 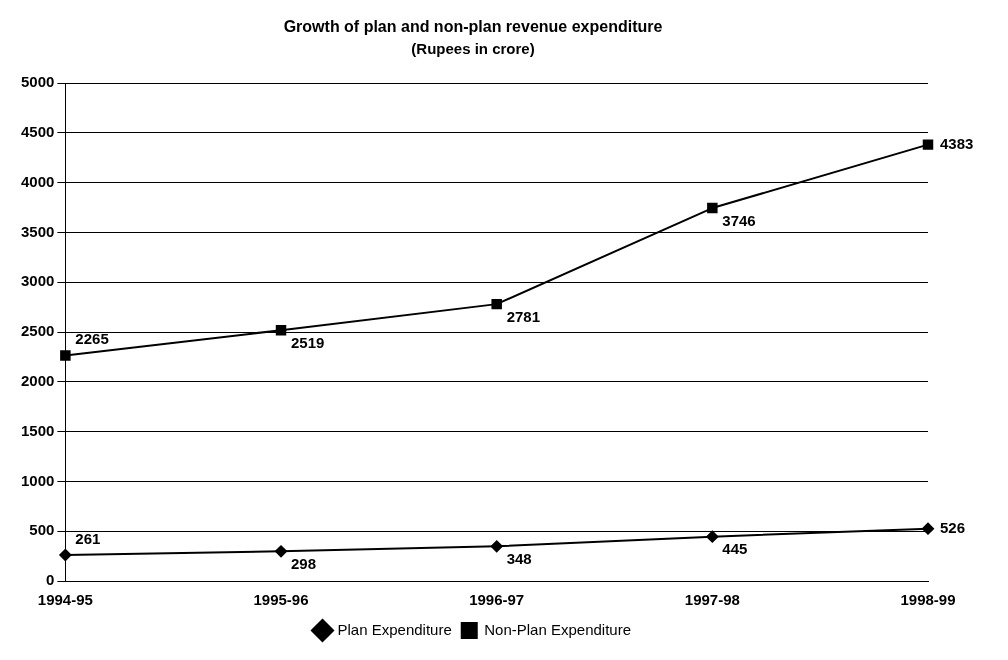 I want to click on y-tick-label: 4500, so click(x=37, y=132).